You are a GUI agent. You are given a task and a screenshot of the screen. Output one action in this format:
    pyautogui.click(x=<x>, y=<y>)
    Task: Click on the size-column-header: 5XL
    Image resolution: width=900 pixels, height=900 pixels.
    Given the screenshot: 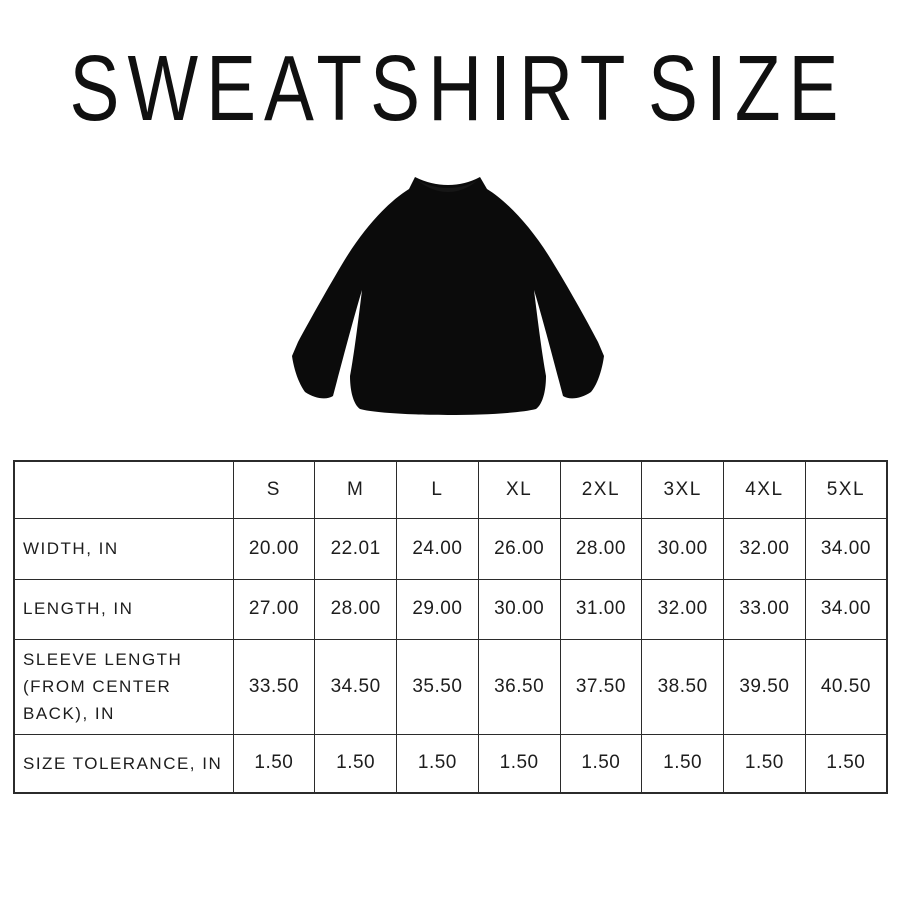 What is the action you would take?
    pyautogui.click(x=846, y=489)
    